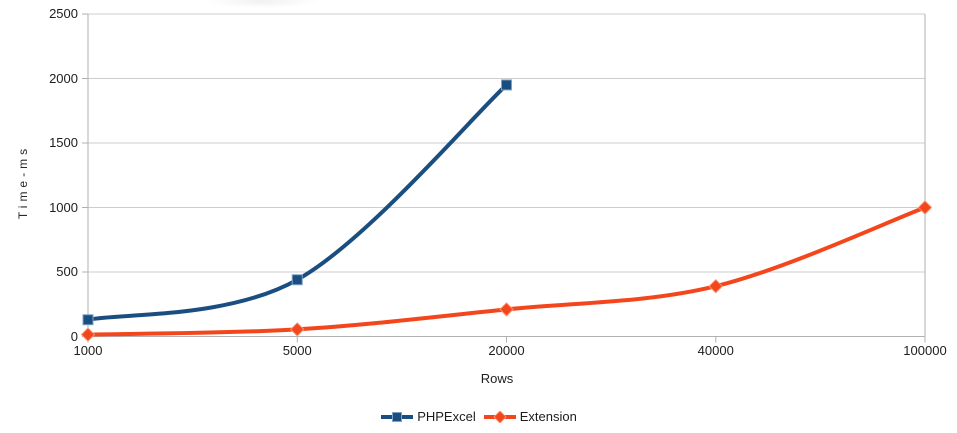  I want to click on y-tick-label-1000: 1000, so click(63, 207).